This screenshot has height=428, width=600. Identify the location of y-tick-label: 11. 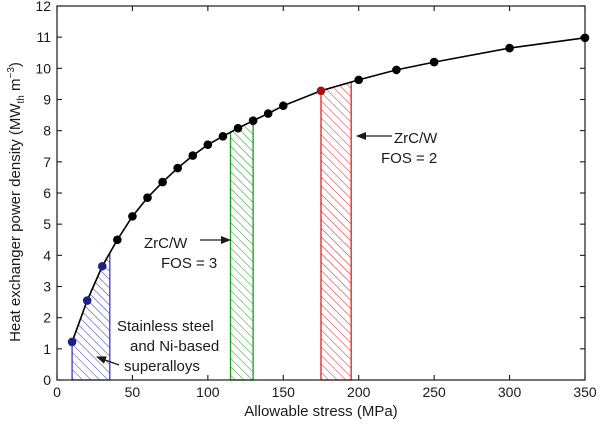
(43, 37).